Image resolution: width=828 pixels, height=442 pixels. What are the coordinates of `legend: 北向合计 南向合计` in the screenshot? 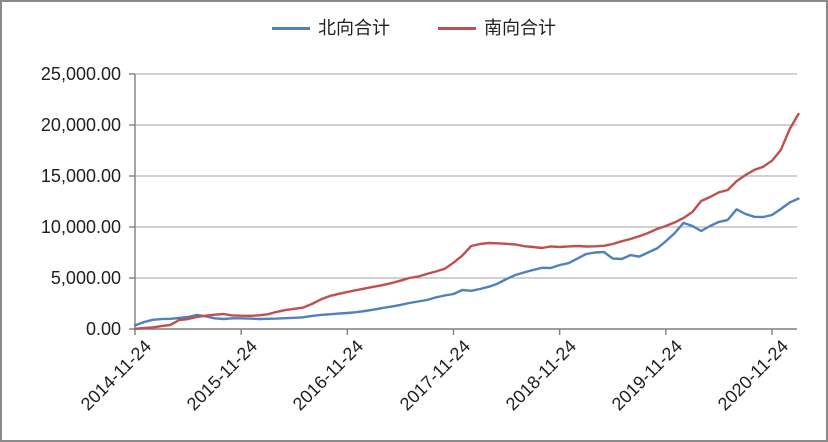 It's located at (414, 28).